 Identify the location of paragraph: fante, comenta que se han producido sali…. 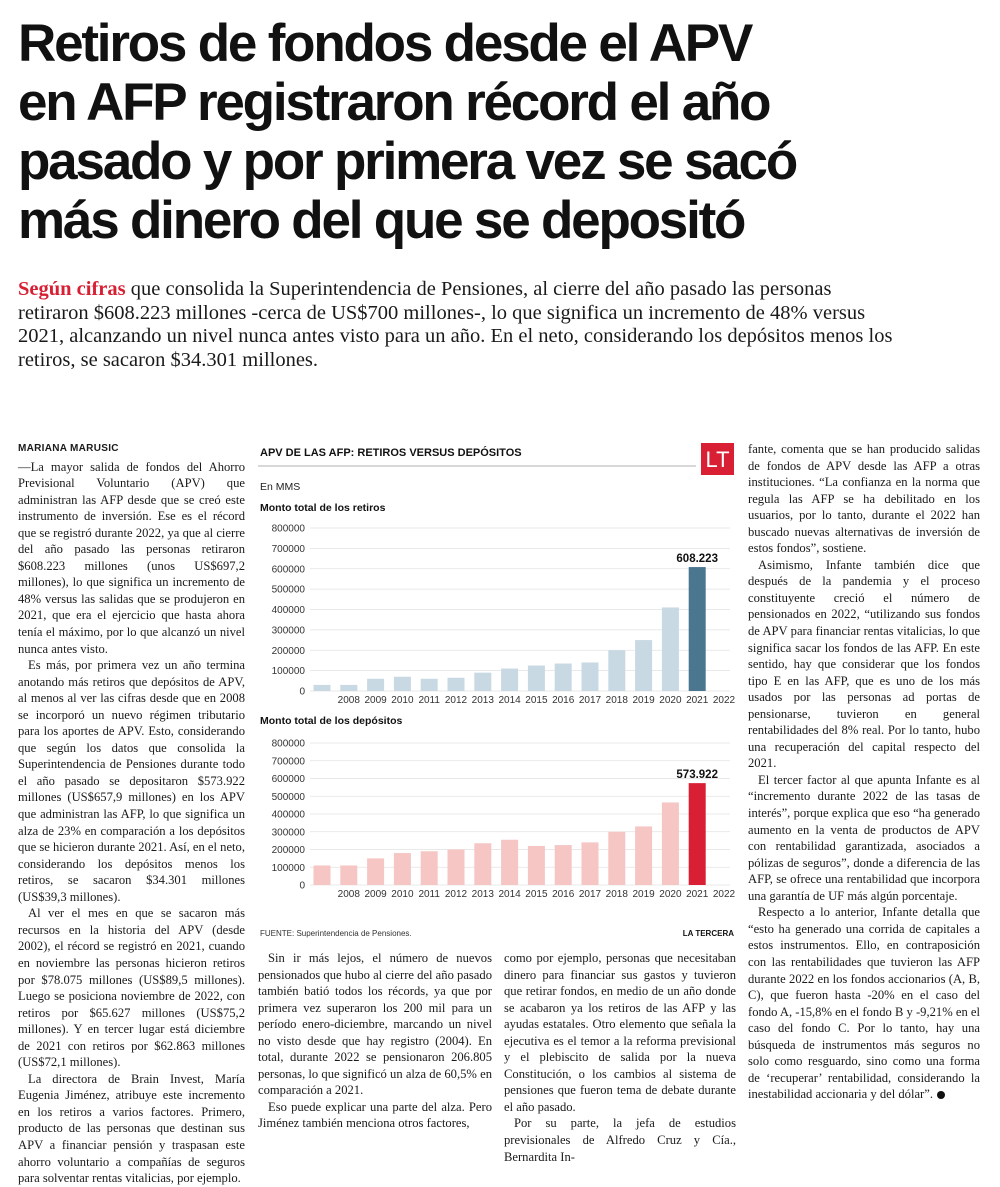
(864, 499).